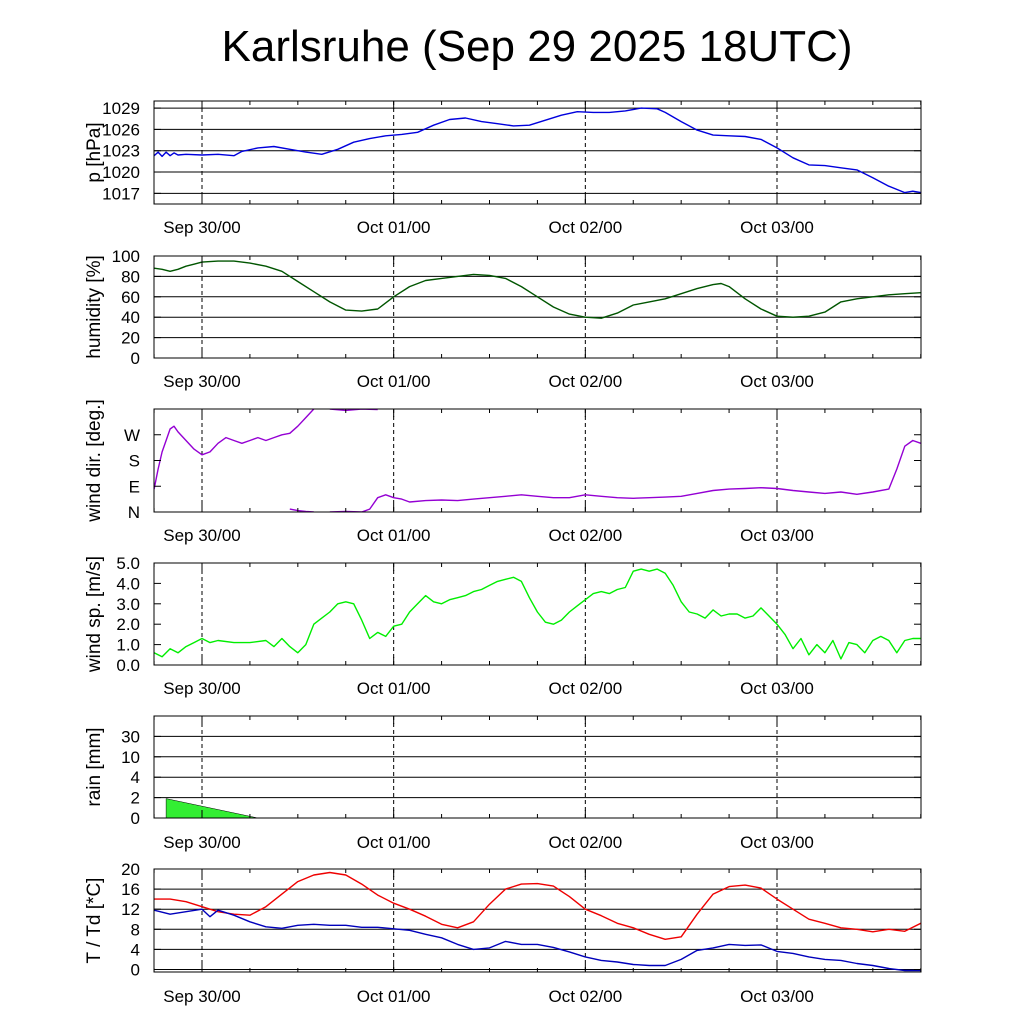 This screenshot has width=1024, height=1024. What do you see at coordinates (537, 289) in the screenshot?
I see `series-line-humidity` at bounding box center [537, 289].